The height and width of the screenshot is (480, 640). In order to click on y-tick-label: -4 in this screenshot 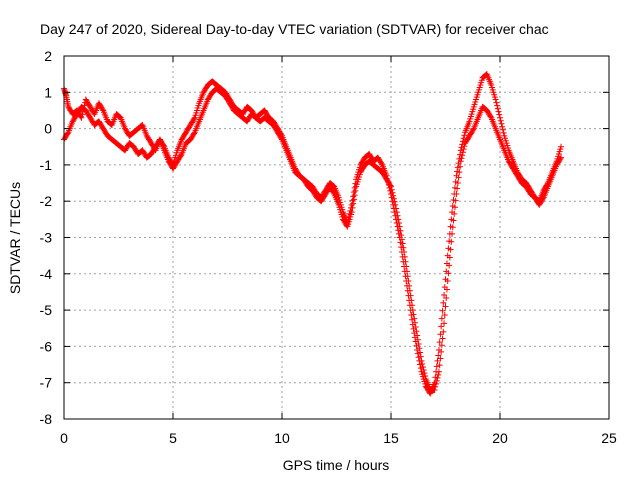, I will do `click(46, 274)`.